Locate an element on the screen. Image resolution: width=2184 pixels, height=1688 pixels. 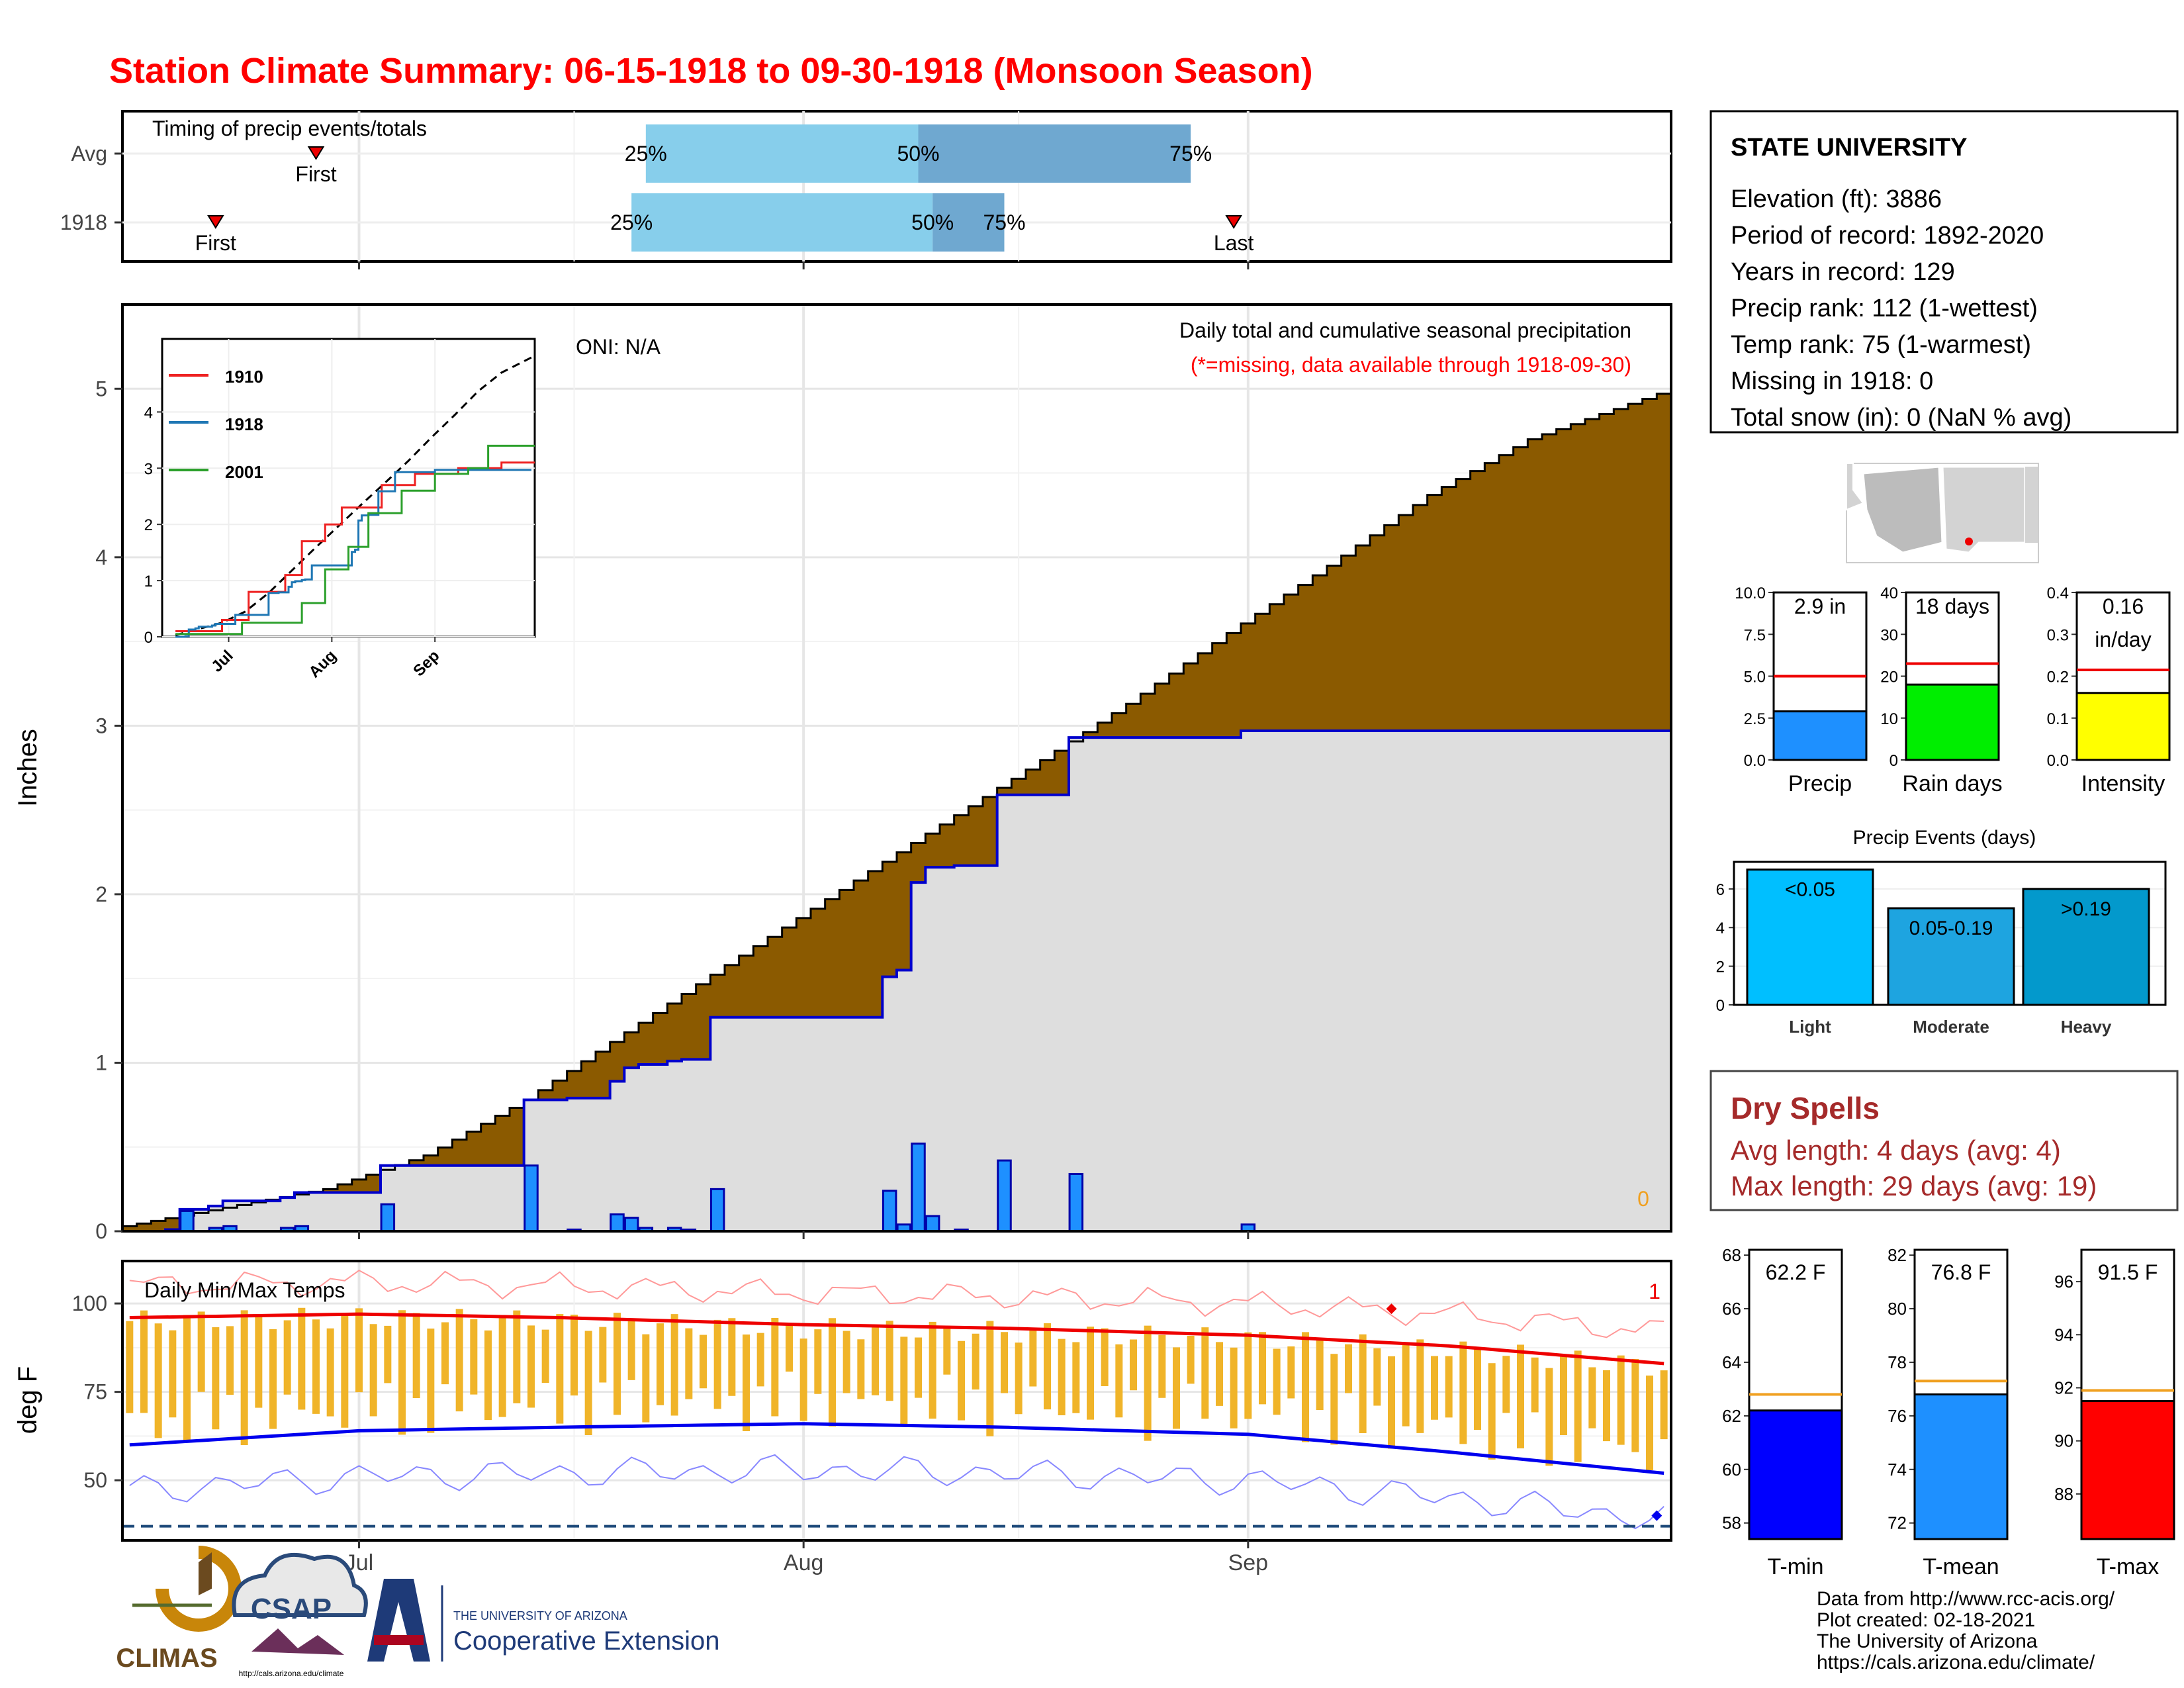
dry-spells-avg: Avg length: 4 days (avg: 4) is located at coordinates (1896, 1150).